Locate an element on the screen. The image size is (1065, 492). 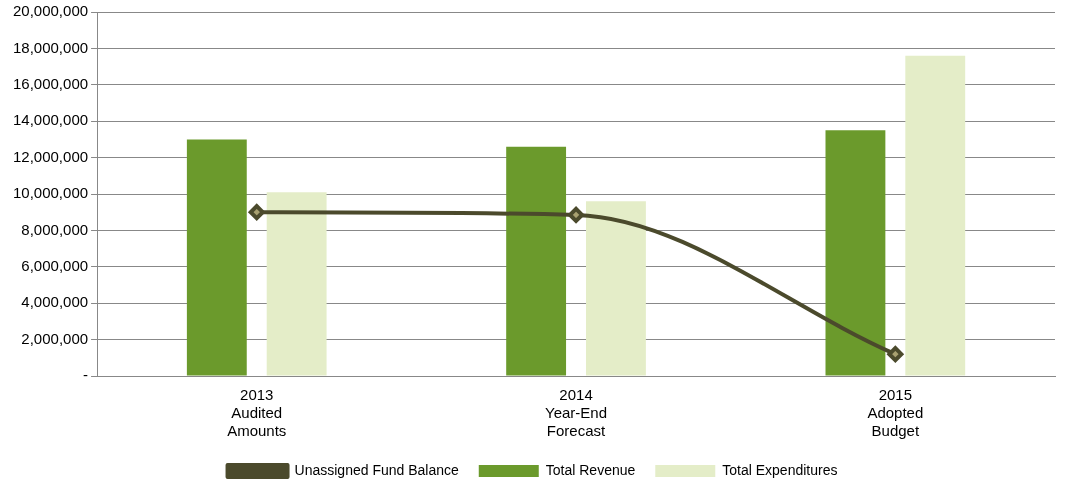
y-tick-label: 12,000,000 is located at coordinates (51, 156).